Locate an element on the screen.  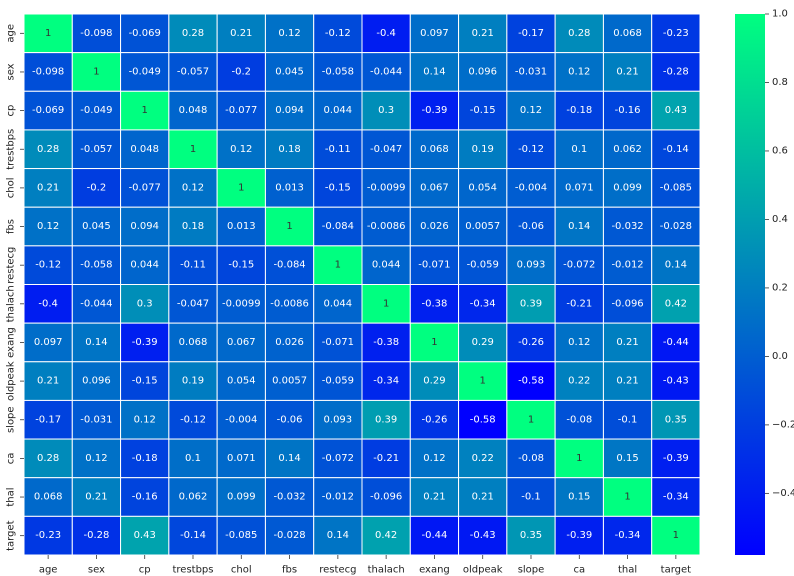
heatmap-cell-label-restecg-slope: 0.093 is located at coordinates (531, 265).